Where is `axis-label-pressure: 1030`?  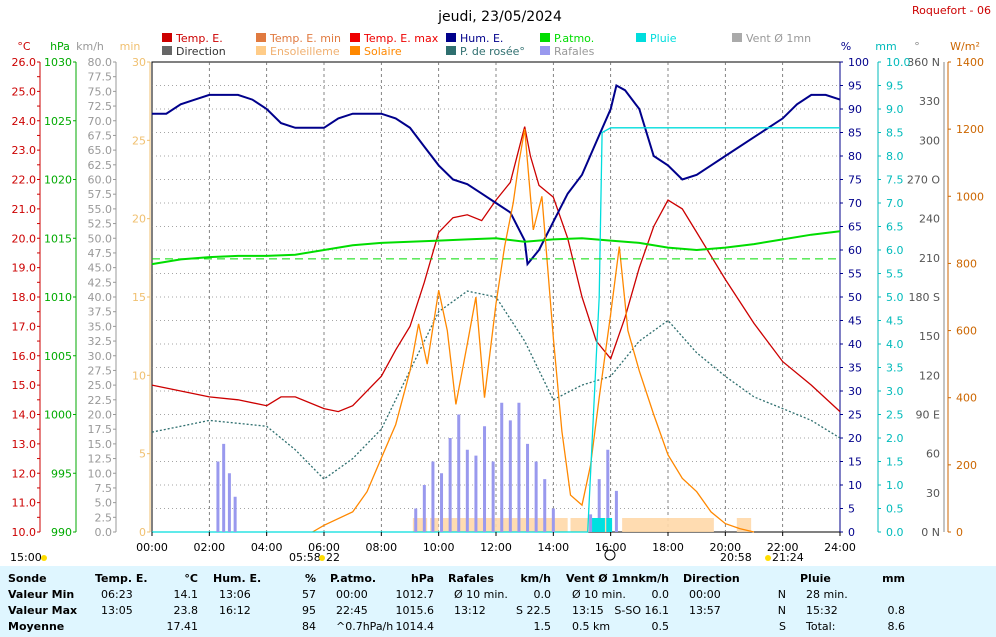
axis-label-pressure: 1030 is located at coordinates (58, 62).